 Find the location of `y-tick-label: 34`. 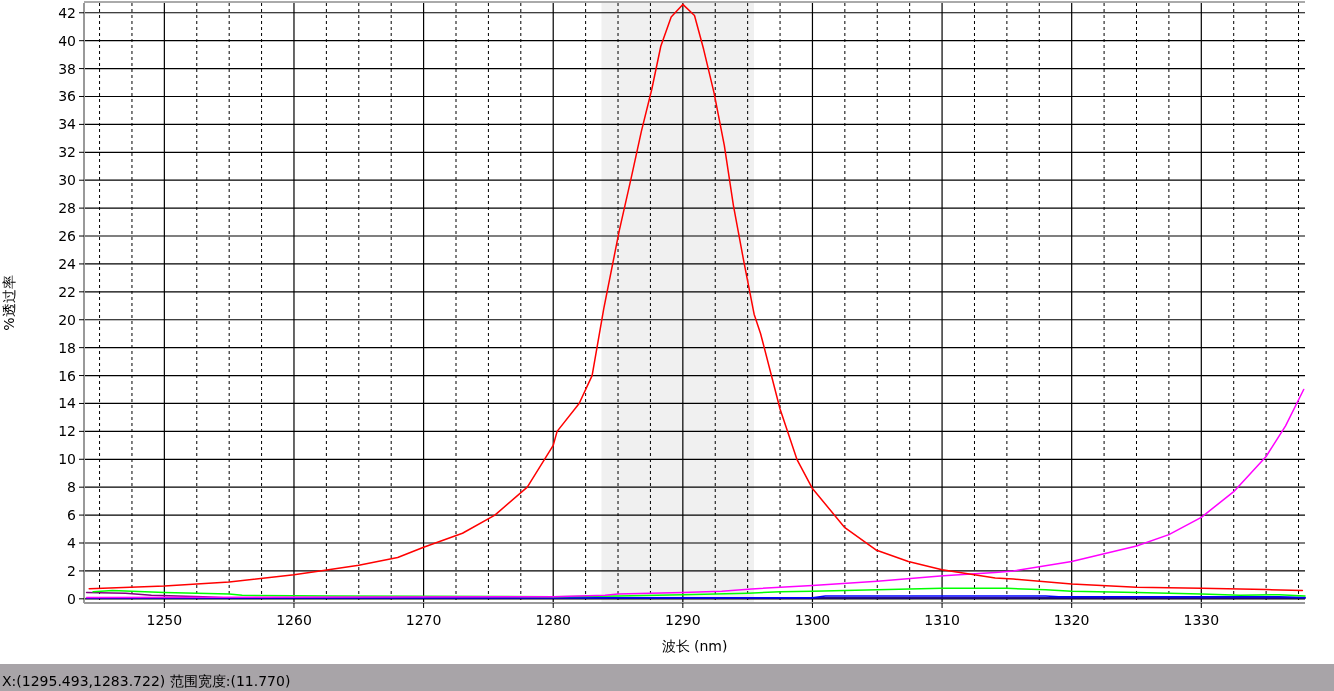

y-tick-label: 34 is located at coordinates (67, 124).